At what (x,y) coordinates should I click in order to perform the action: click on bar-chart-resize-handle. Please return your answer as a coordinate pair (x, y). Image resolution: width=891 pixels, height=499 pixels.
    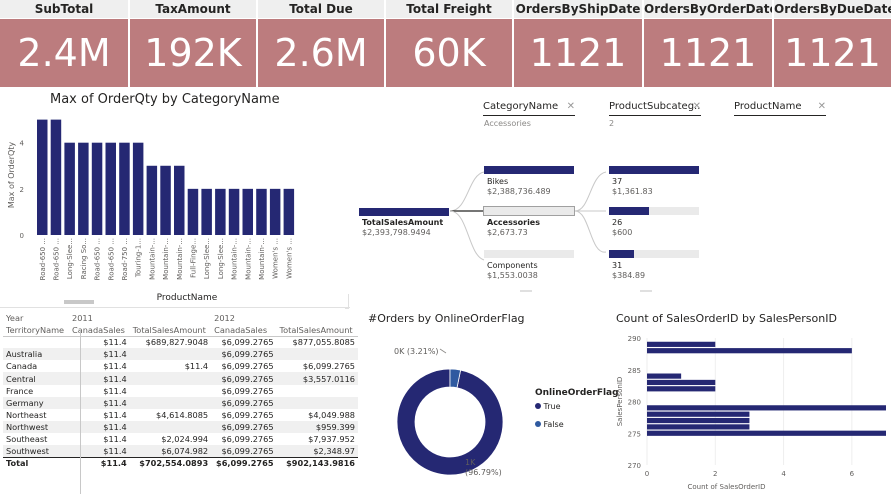
    Looking at the image, I should click on (347, 301).